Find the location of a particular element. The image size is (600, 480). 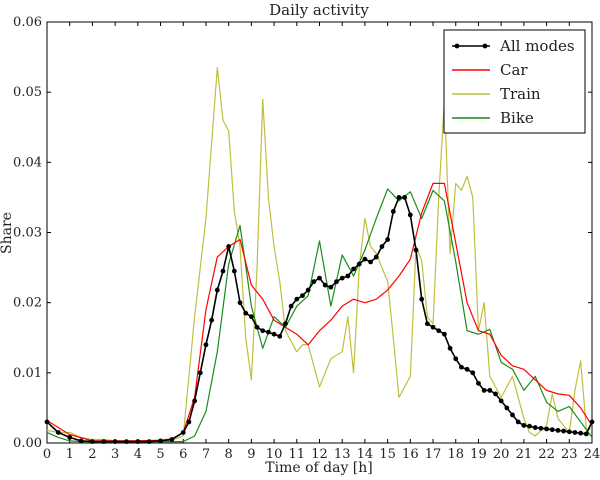

x-tick-label: 9 is located at coordinates (251, 454).